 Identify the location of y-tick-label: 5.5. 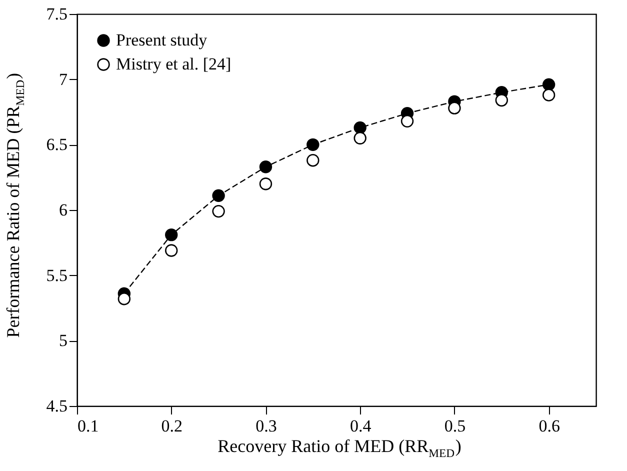
(57, 275).